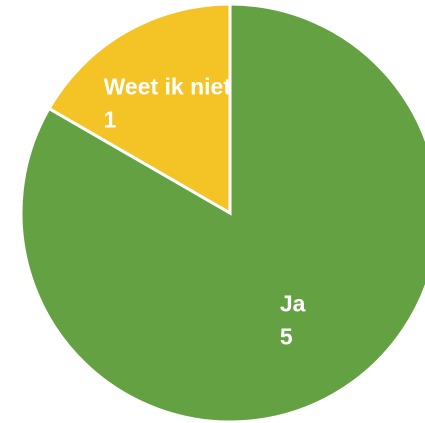 Image resolution: width=425 pixels, height=423 pixels. I want to click on slice-value: 5, so click(286, 337).